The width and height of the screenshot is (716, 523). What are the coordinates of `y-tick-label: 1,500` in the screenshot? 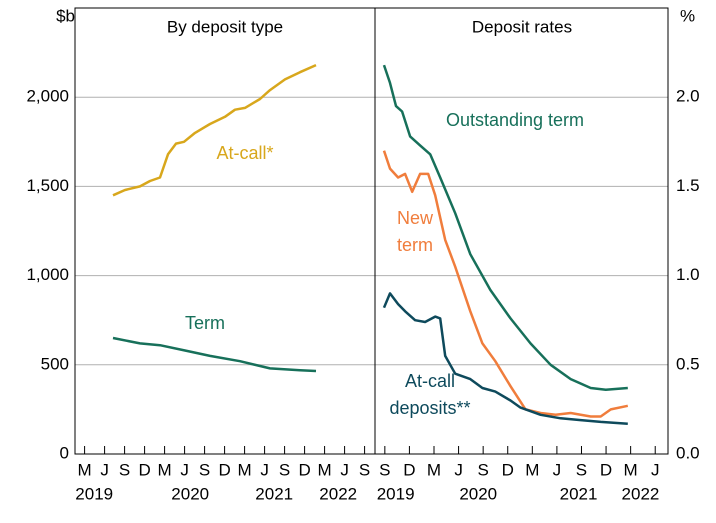 It's located at (47, 185).